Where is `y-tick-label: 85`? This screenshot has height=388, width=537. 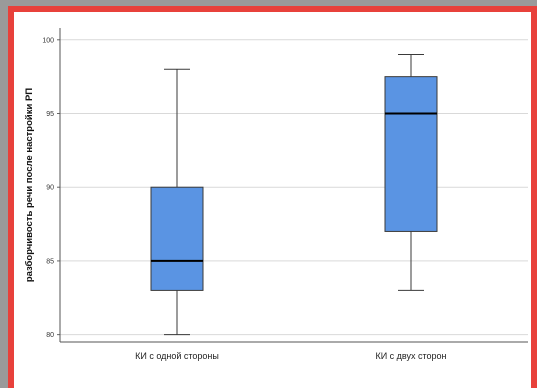 y-tick-label: 85 is located at coordinates (50, 261).